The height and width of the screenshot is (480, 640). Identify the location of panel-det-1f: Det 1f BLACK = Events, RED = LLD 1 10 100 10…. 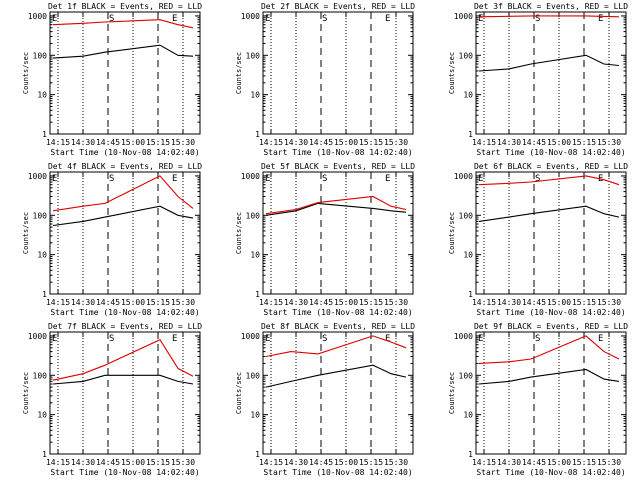
(112, 79).